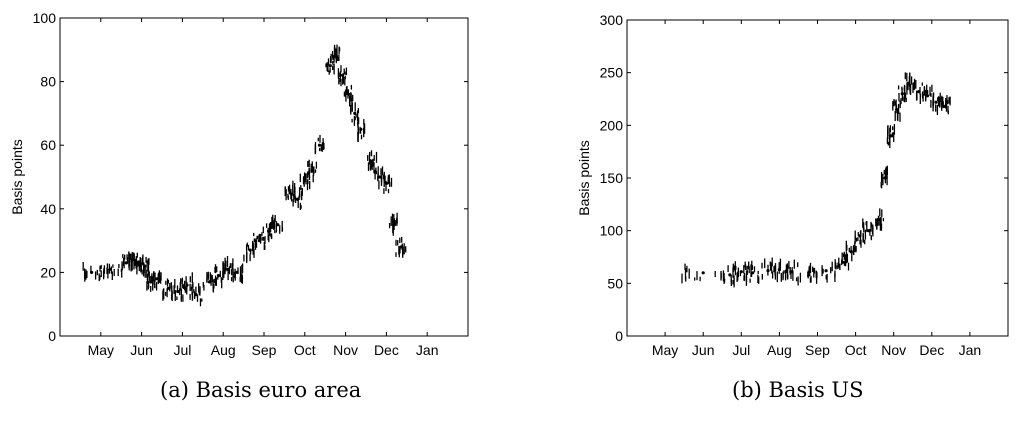 The height and width of the screenshot is (428, 1016). Describe the element at coordinates (48, 145) in the screenshot. I see `y-tick-label: 60` at that location.